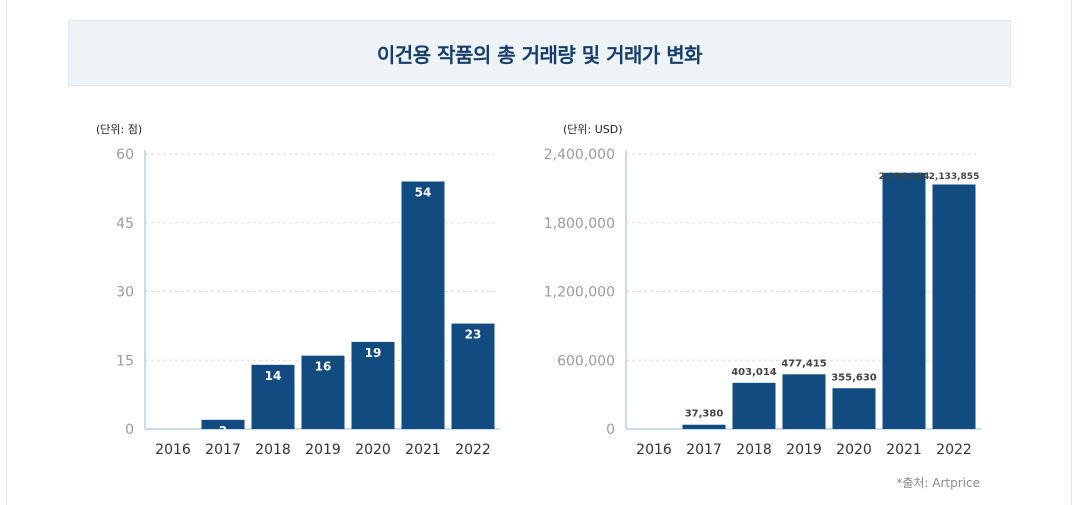  I want to click on y-tick-label: 600,000, so click(586, 361).